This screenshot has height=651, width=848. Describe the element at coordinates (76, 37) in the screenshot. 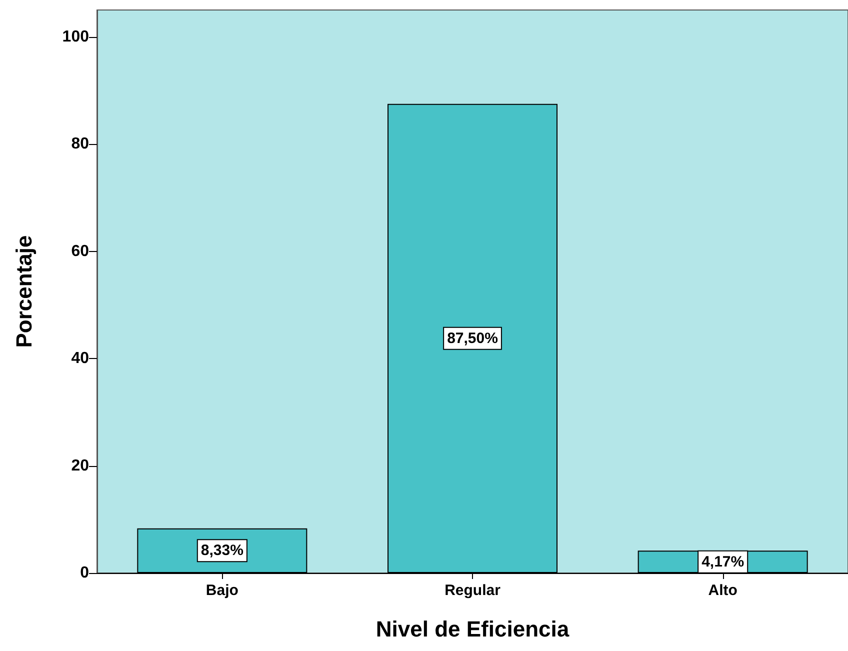

I see `y-tick-label: 100` at that location.